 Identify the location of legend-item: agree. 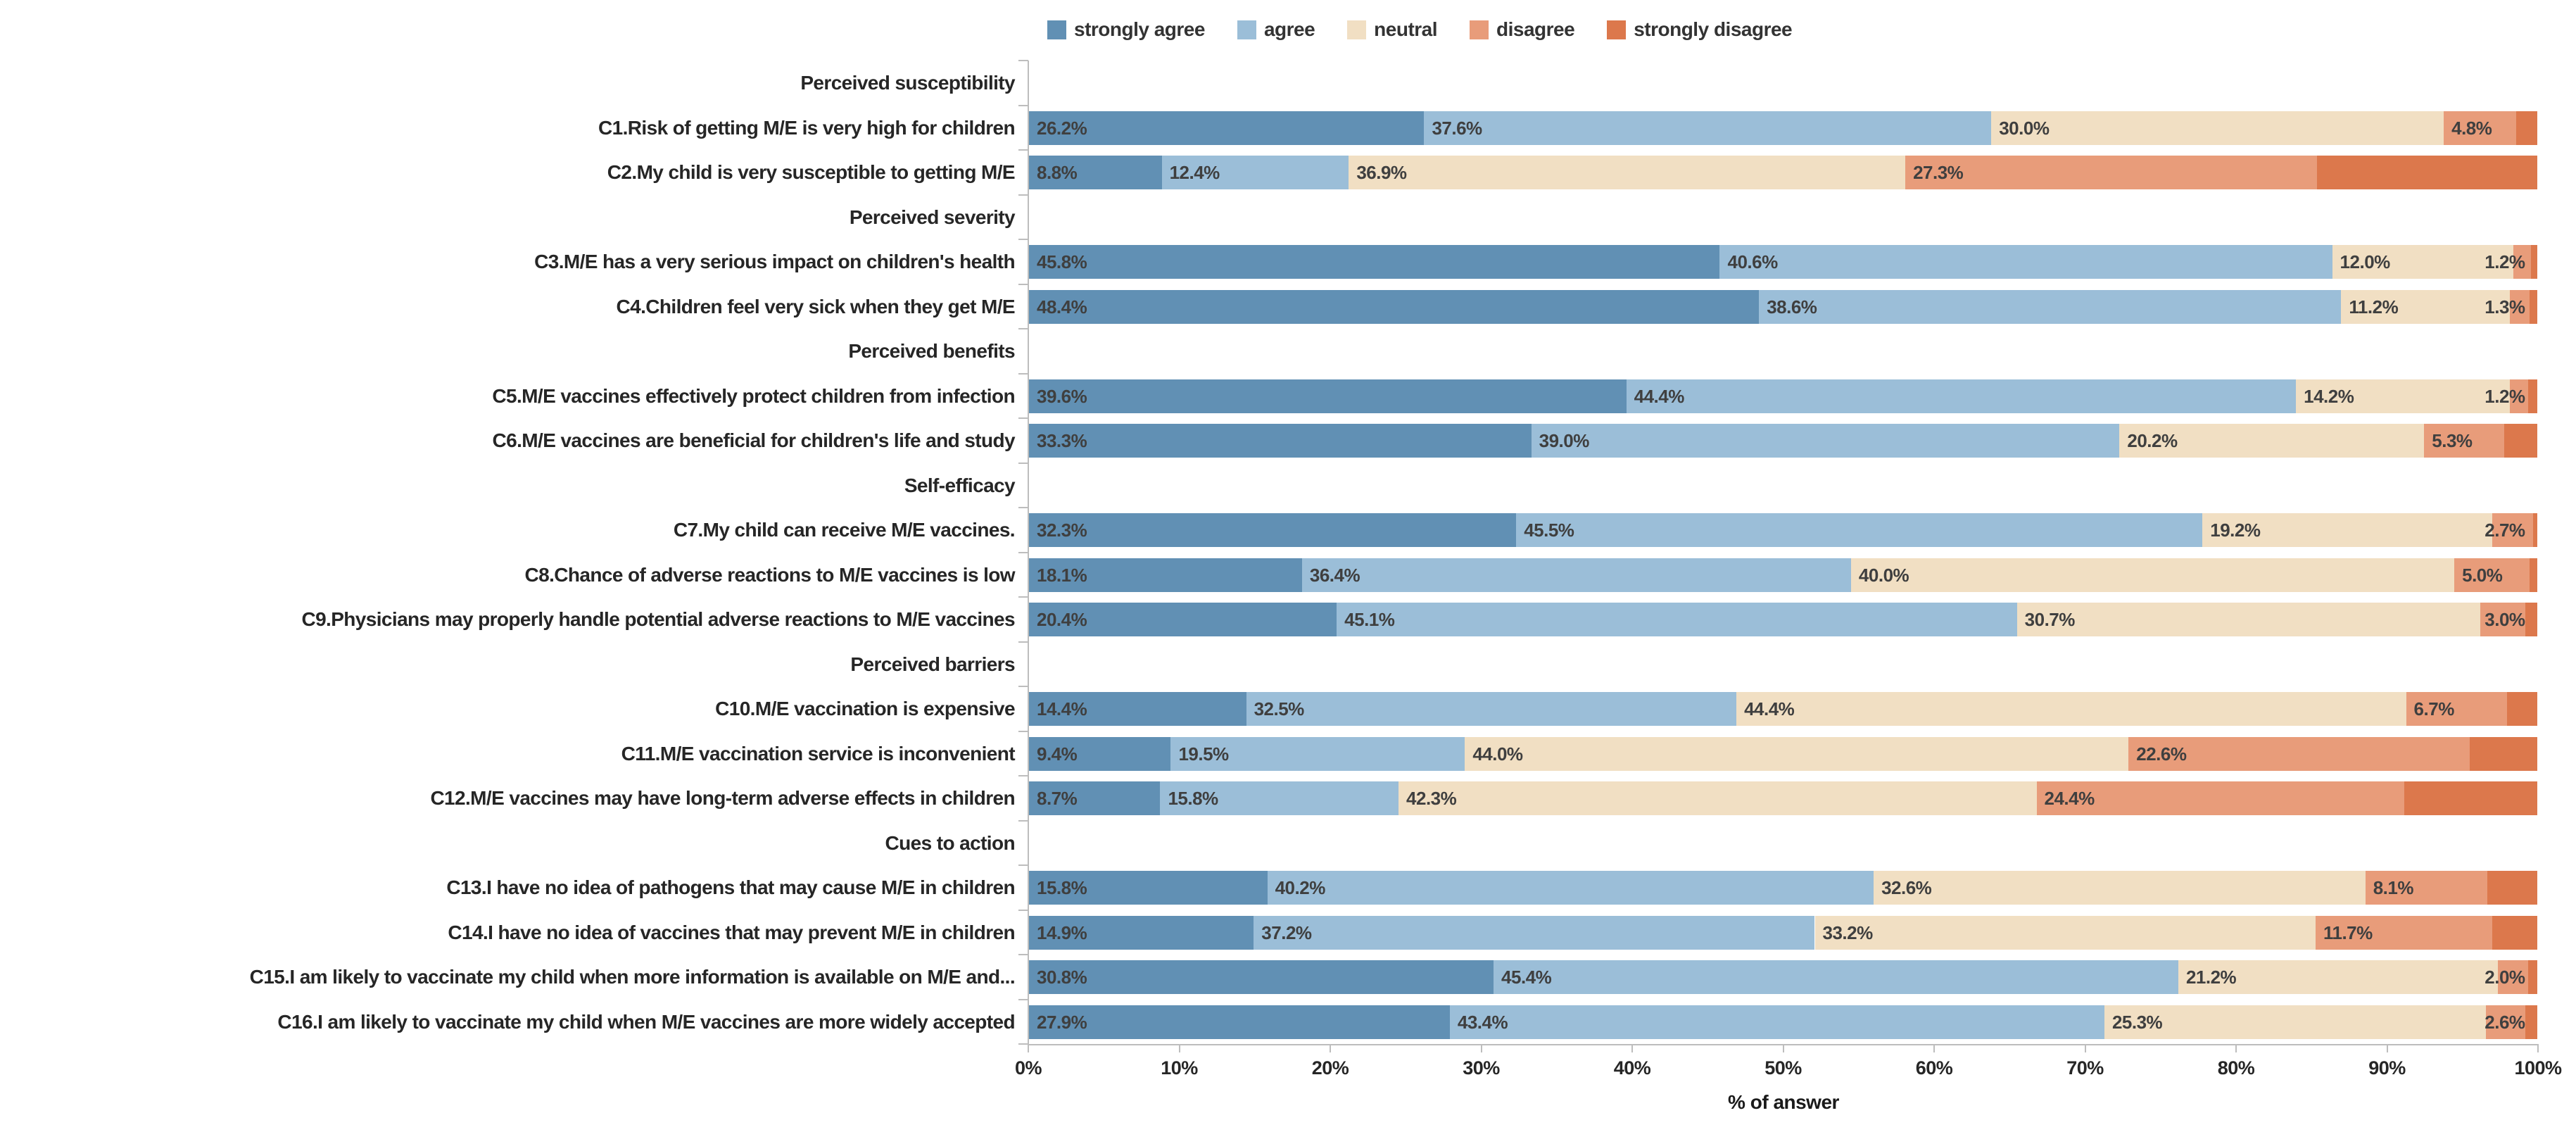
(1276, 30).